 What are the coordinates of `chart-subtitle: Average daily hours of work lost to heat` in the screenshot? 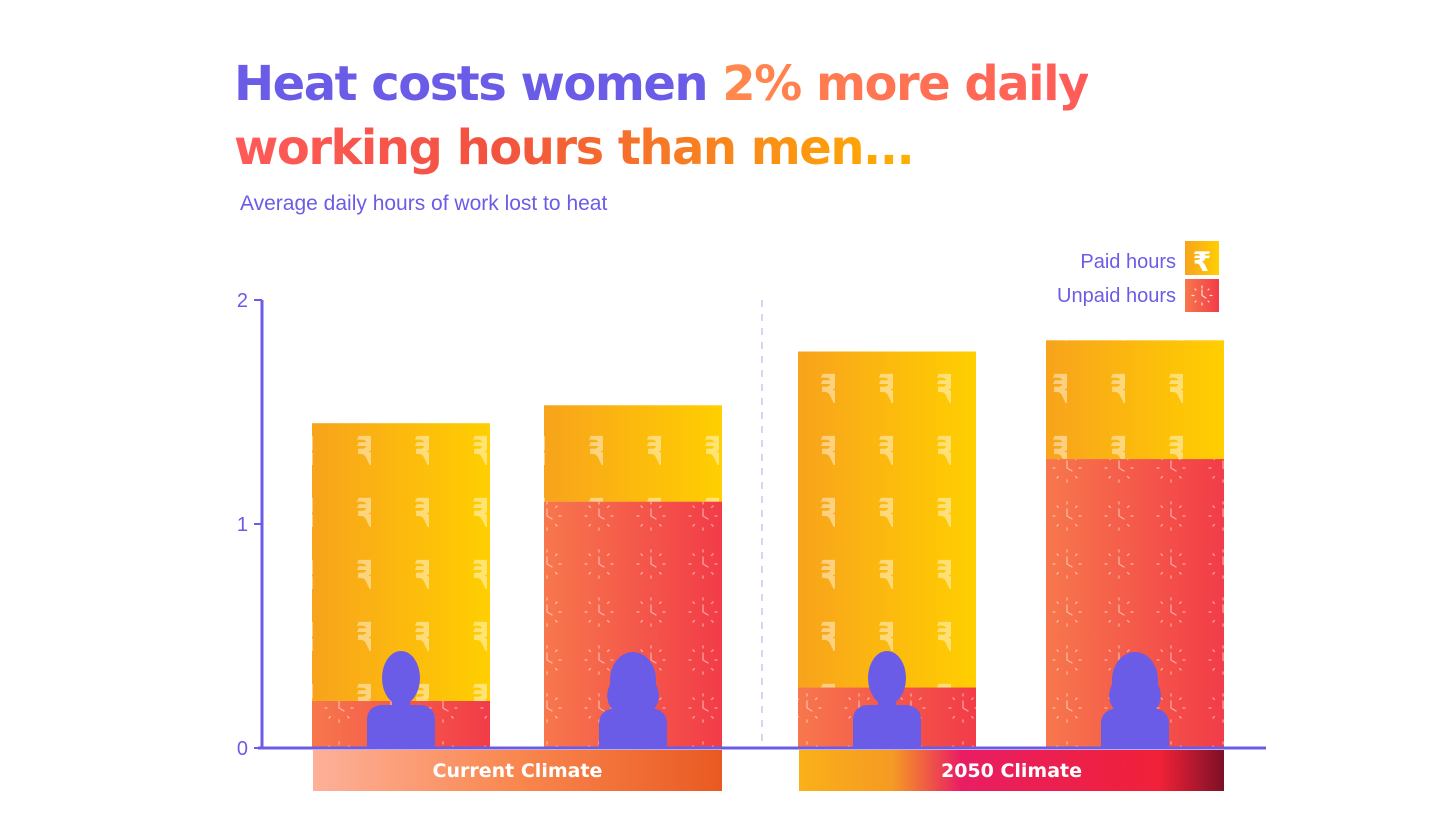 It's located at (424, 203).